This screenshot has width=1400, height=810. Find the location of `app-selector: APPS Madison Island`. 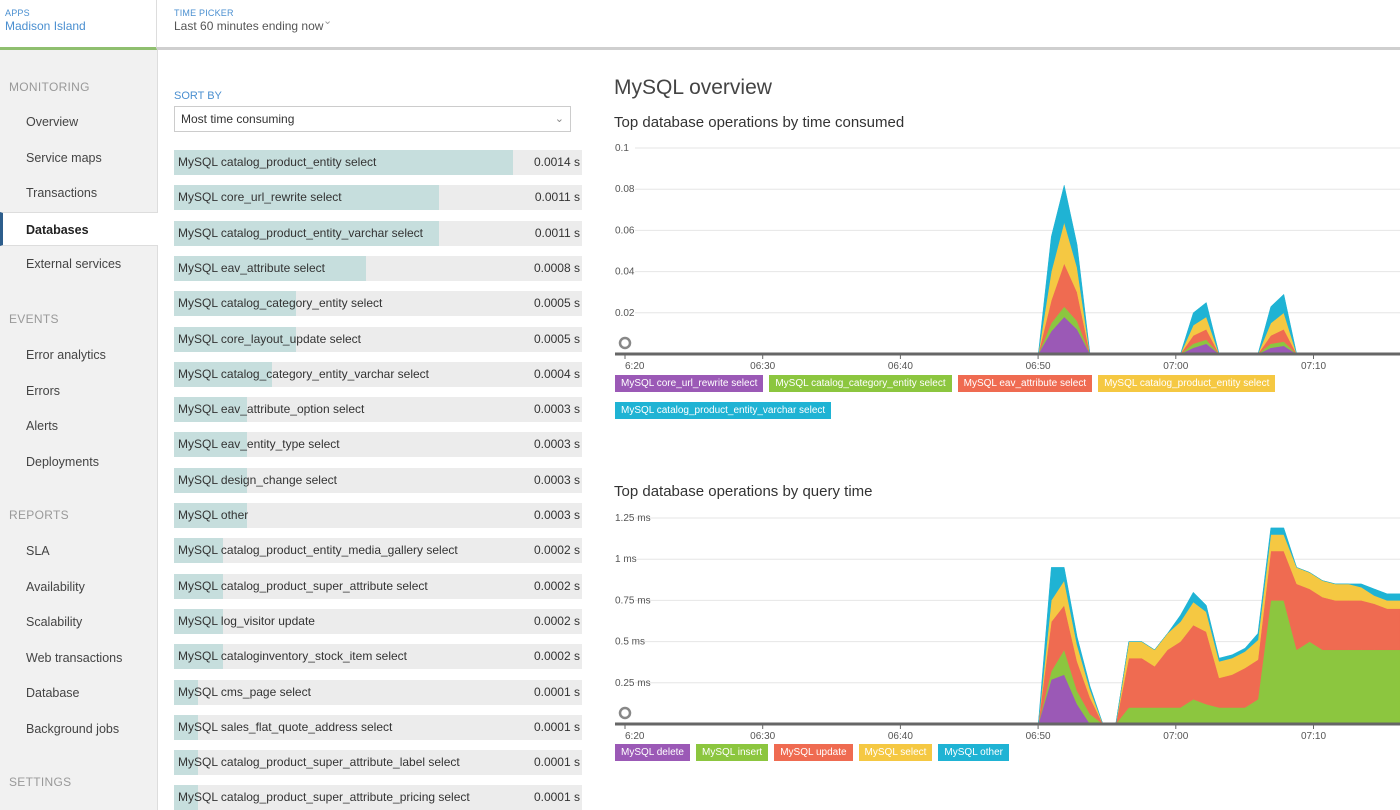

app-selector: APPS Madison Island is located at coordinates (78, 25).